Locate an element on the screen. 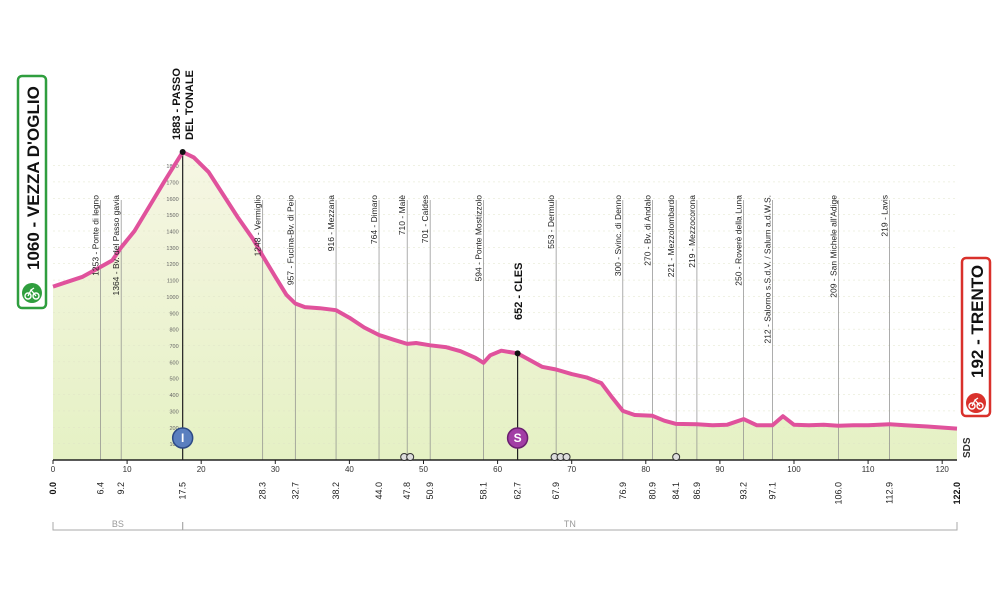 The width and height of the screenshot is (1000, 600). km-tick-label: 20 is located at coordinates (201, 469).